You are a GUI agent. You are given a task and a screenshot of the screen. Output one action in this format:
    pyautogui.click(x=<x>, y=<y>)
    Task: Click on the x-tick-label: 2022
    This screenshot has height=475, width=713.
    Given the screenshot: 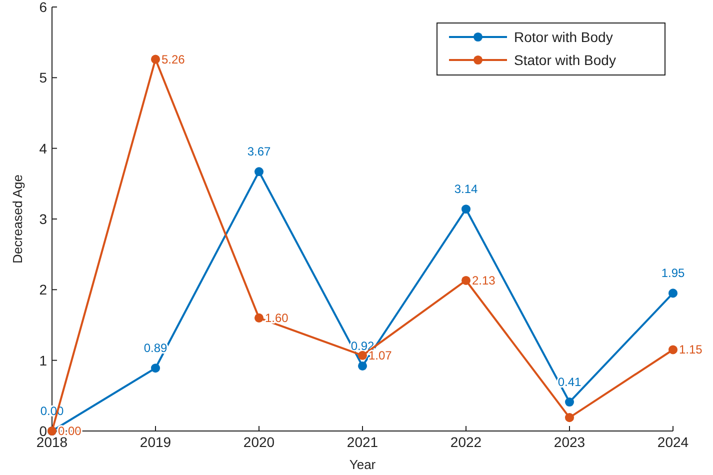 What is the action you would take?
    pyautogui.click(x=466, y=442)
    